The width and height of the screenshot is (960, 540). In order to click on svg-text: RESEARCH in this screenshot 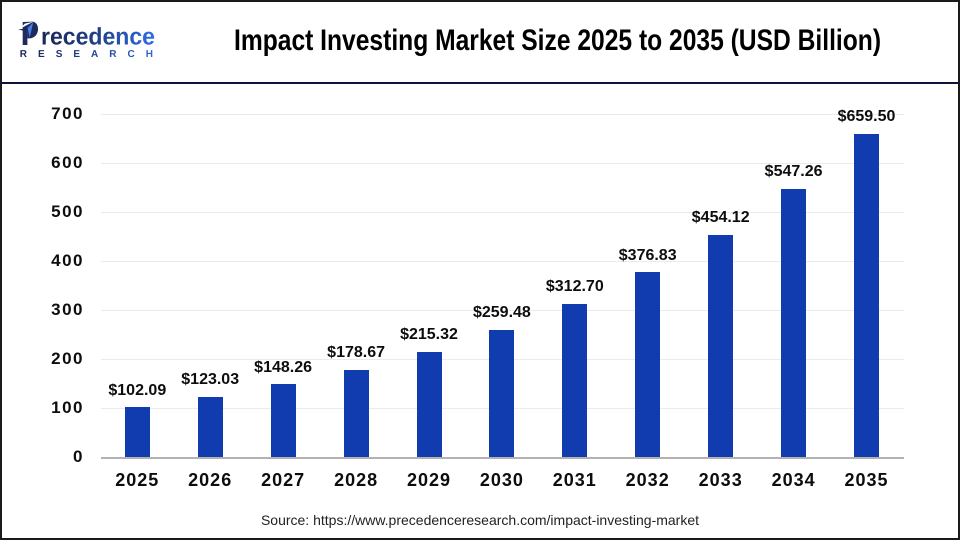, I will do `click(92, 54)`.